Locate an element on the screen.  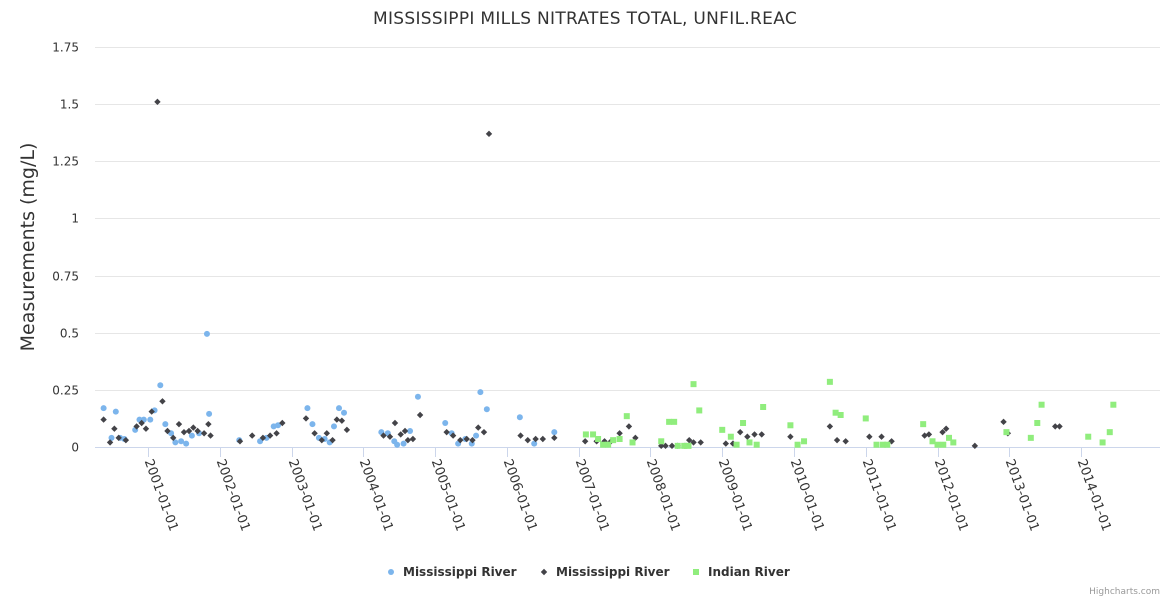
legend-item-mississippi-river-diamond: Mississippi River is located at coordinates (605, 572).